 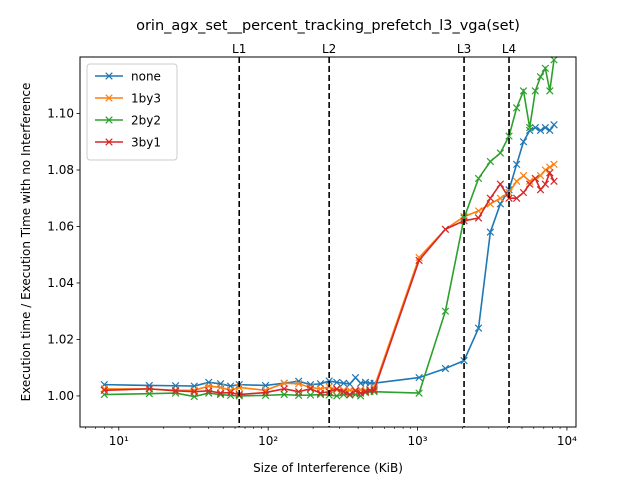 What do you see at coordinates (60, 283) in the screenshot?
I see `y-tick-label: 1.04` at bounding box center [60, 283].